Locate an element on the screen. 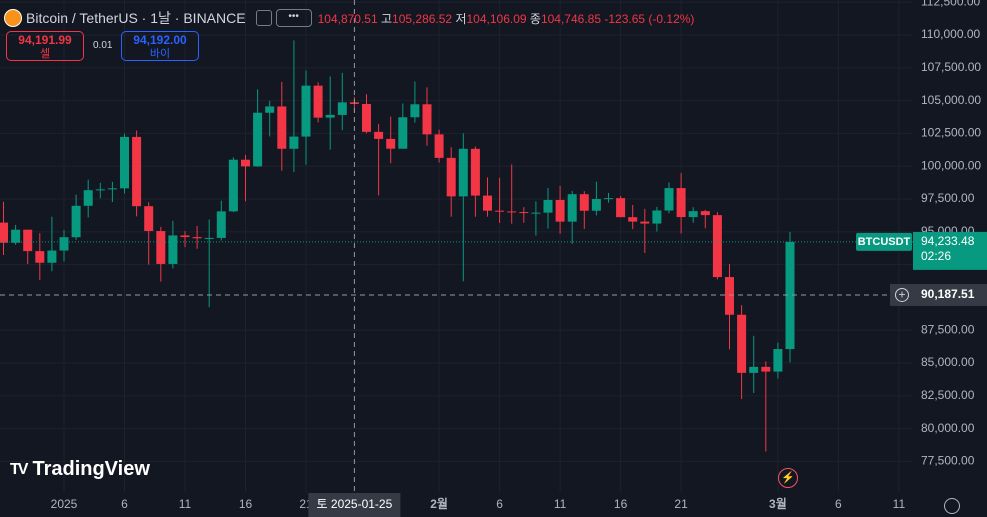  brand-name: TradingView is located at coordinates (91, 469).